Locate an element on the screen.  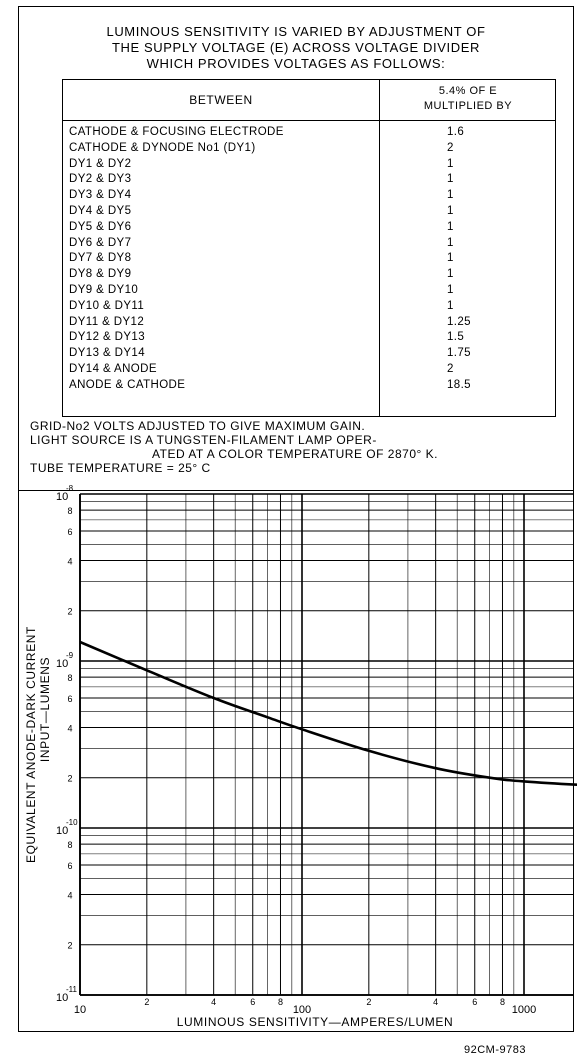
table-row: DY7 & DY8 1 is located at coordinates (310, 260).